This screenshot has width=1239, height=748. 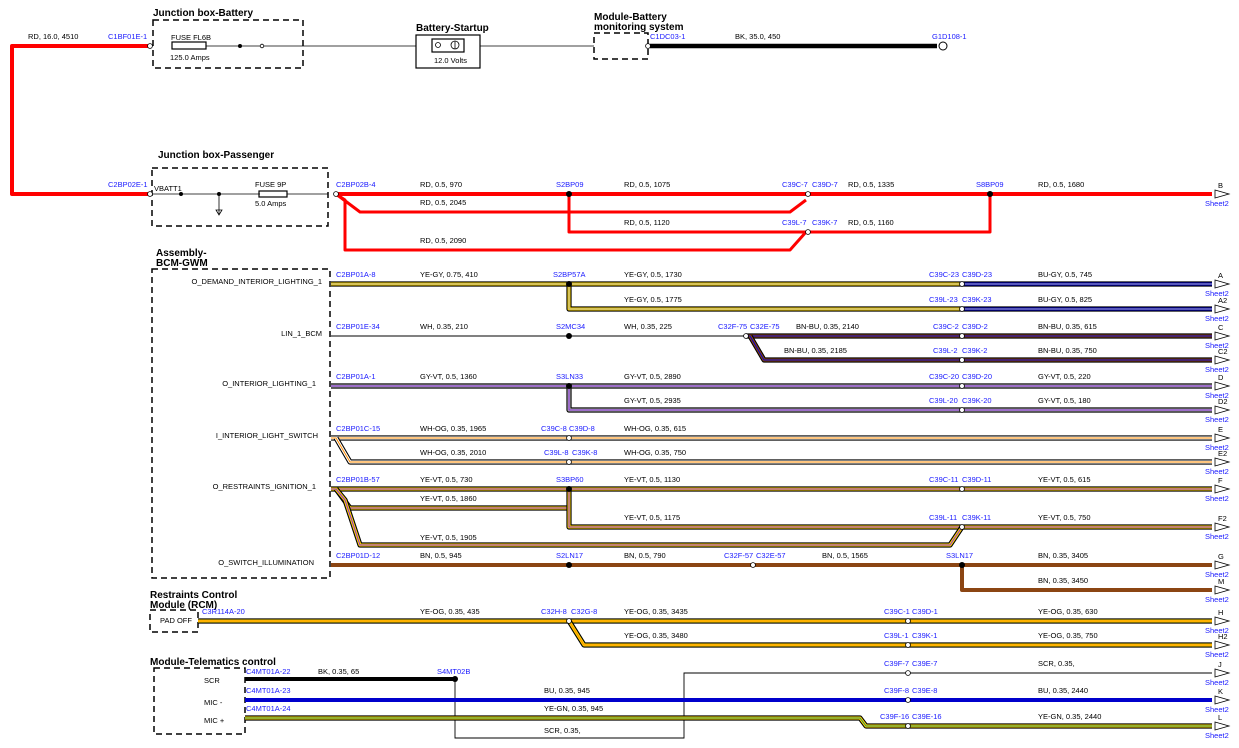 I want to click on wire-spec-label: BN, 0.35, 3450, so click(x=1063, y=580).